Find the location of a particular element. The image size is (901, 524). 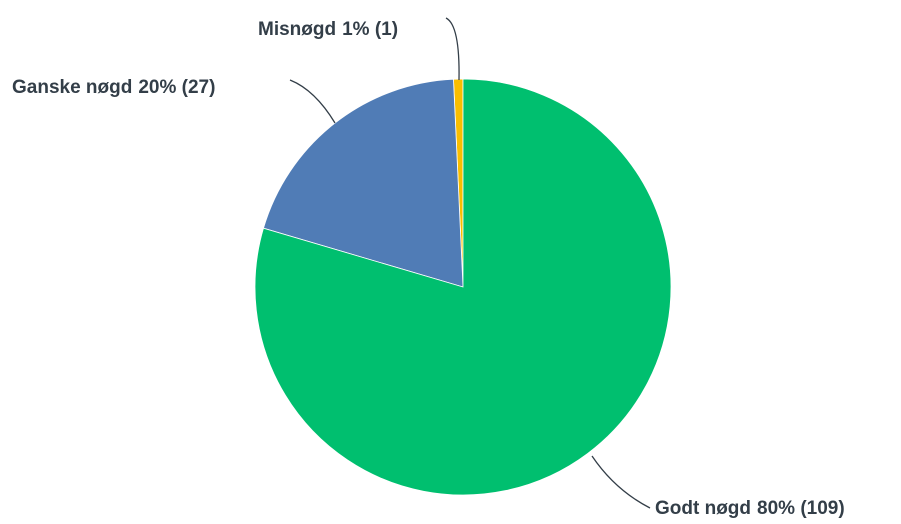

slice-value: 20% (27) is located at coordinates (176, 87).